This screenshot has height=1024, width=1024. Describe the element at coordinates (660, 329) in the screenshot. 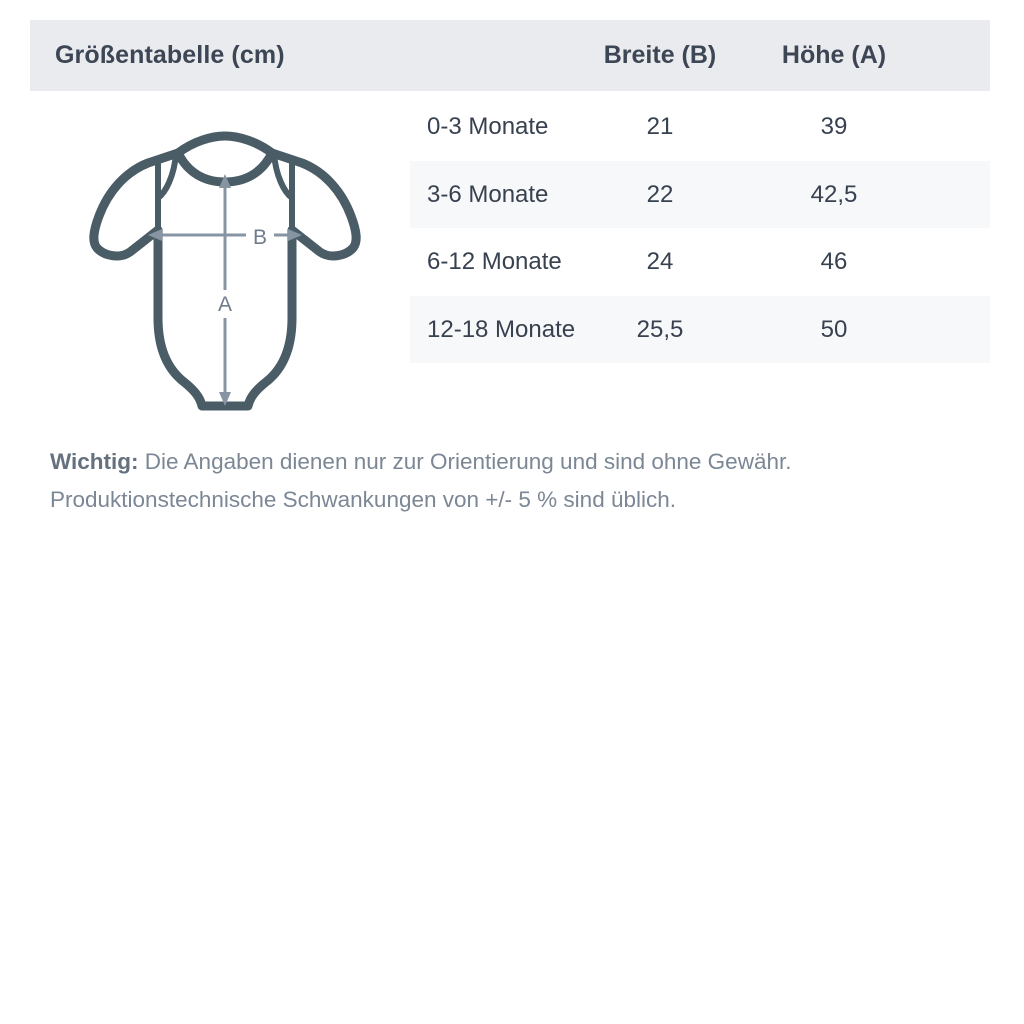

I see `cell-width: 25,5` at that location.